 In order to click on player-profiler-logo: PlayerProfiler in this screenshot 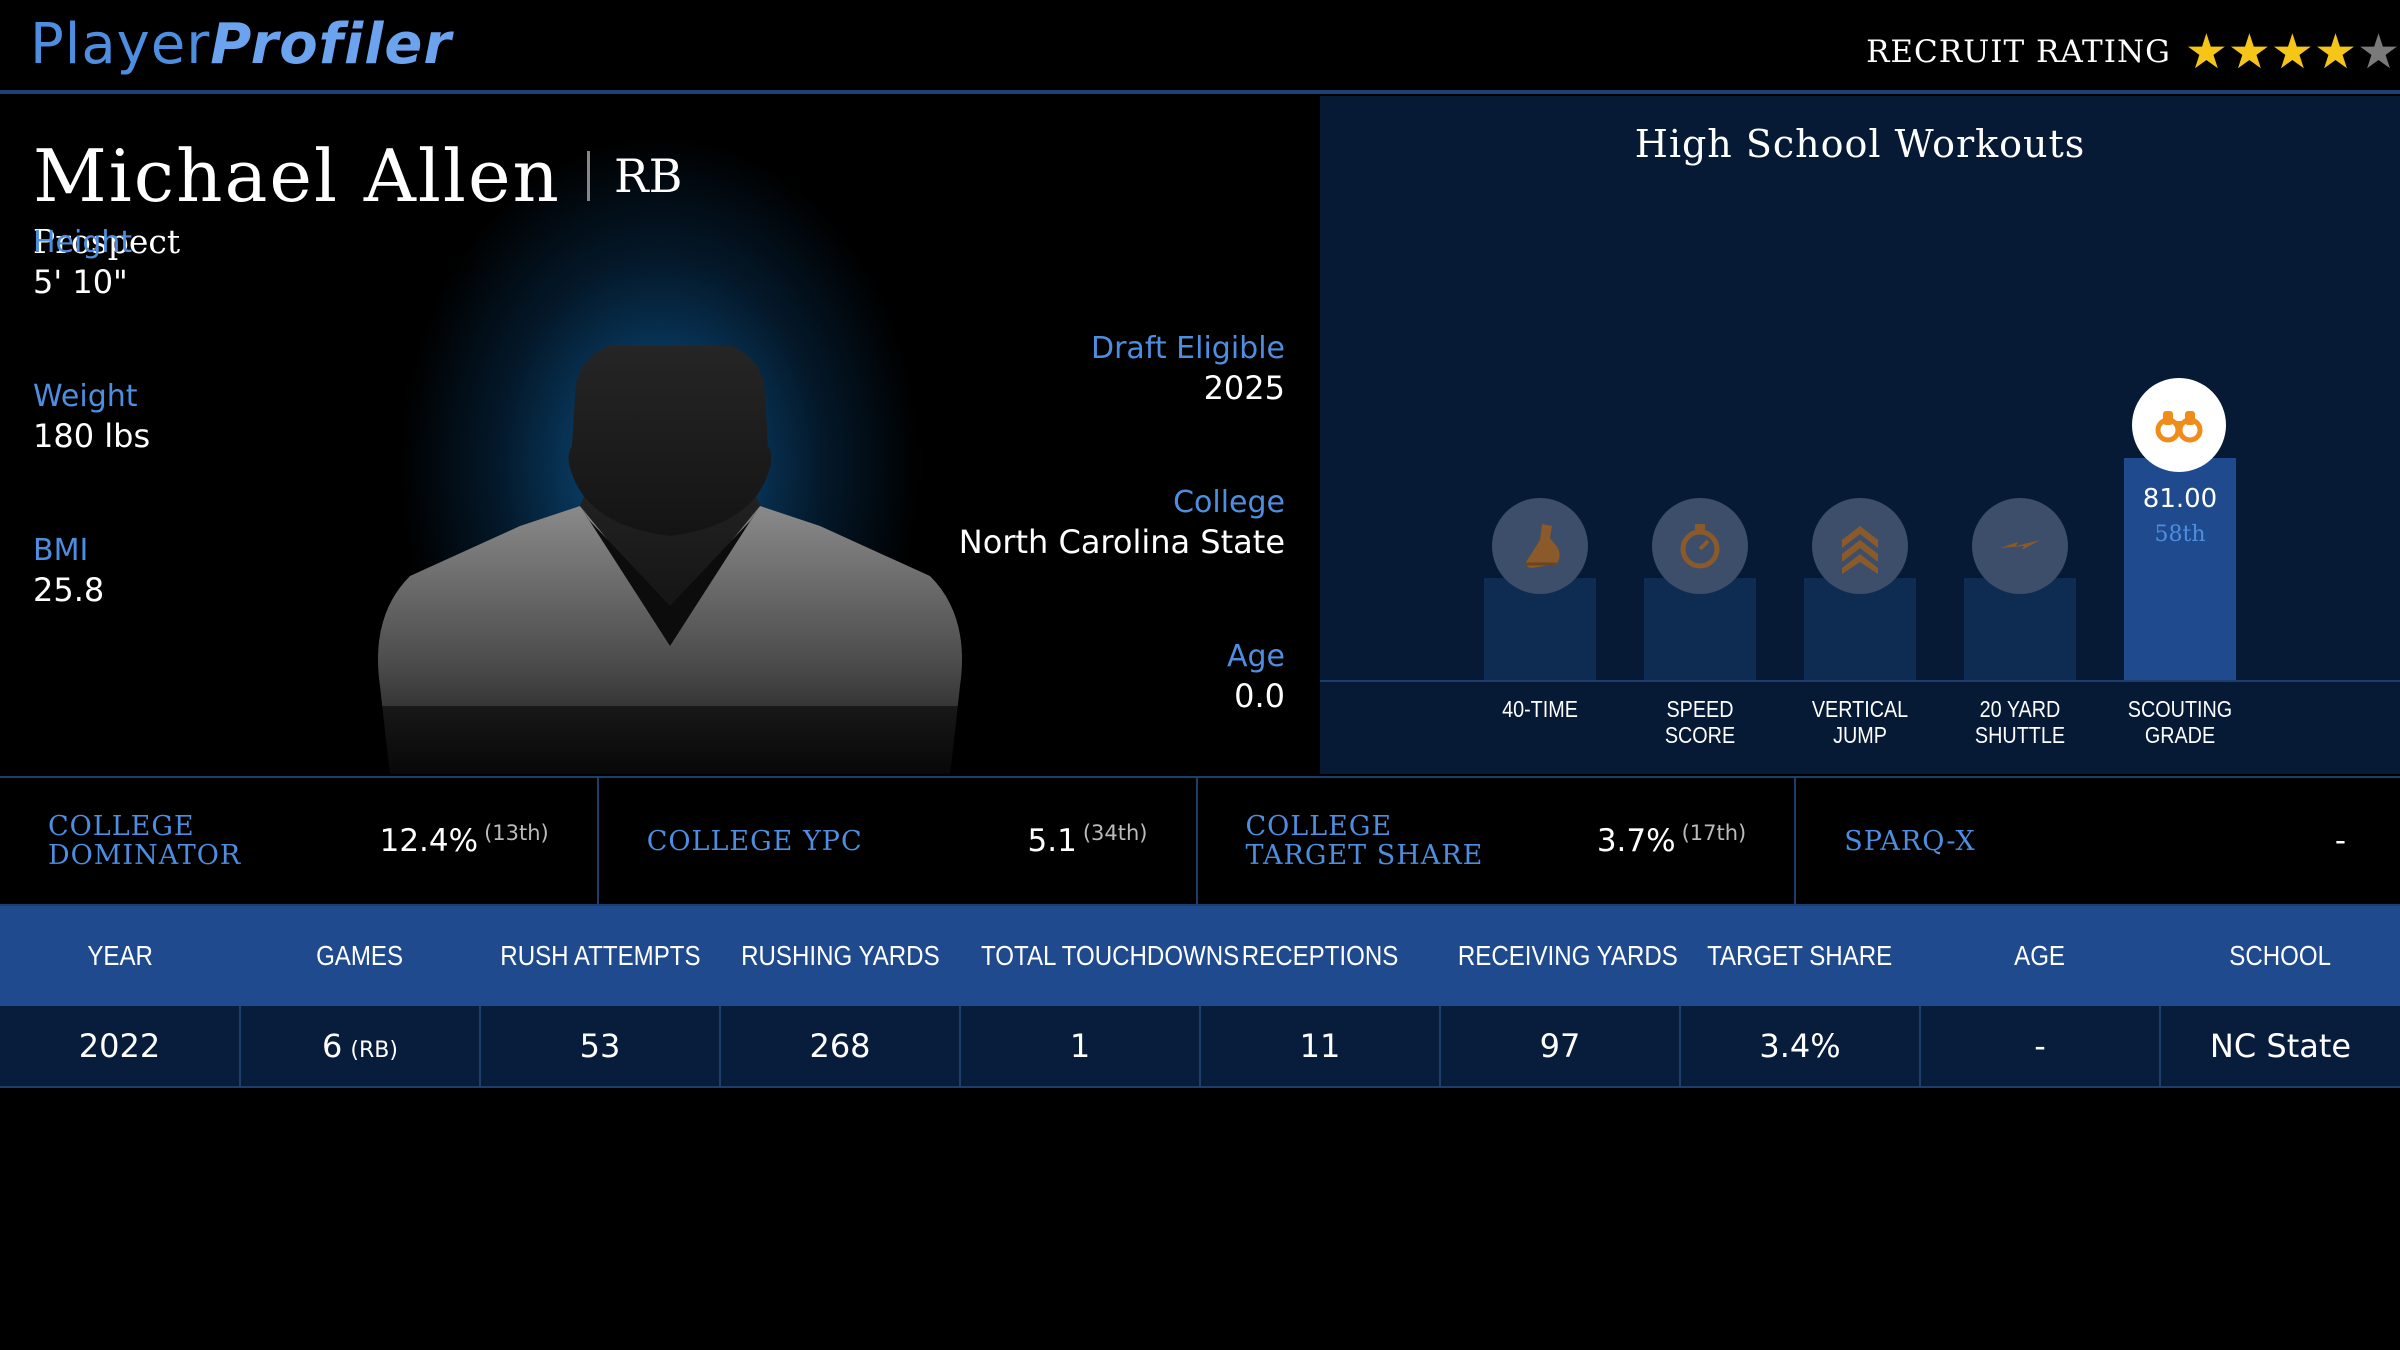, I will do `click(241, 45)`.